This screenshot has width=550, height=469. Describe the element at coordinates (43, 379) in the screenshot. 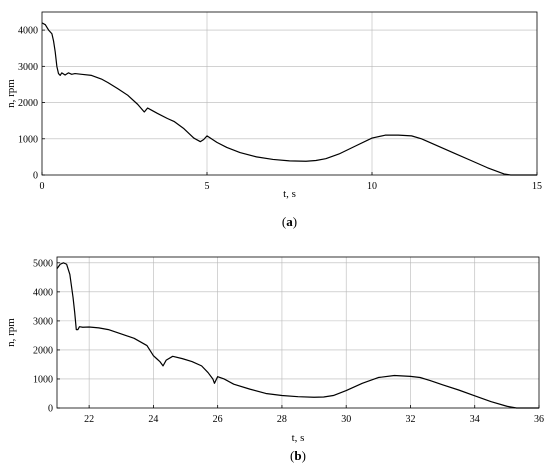

I see `chart-b-ytick-label: 1000` at that location.